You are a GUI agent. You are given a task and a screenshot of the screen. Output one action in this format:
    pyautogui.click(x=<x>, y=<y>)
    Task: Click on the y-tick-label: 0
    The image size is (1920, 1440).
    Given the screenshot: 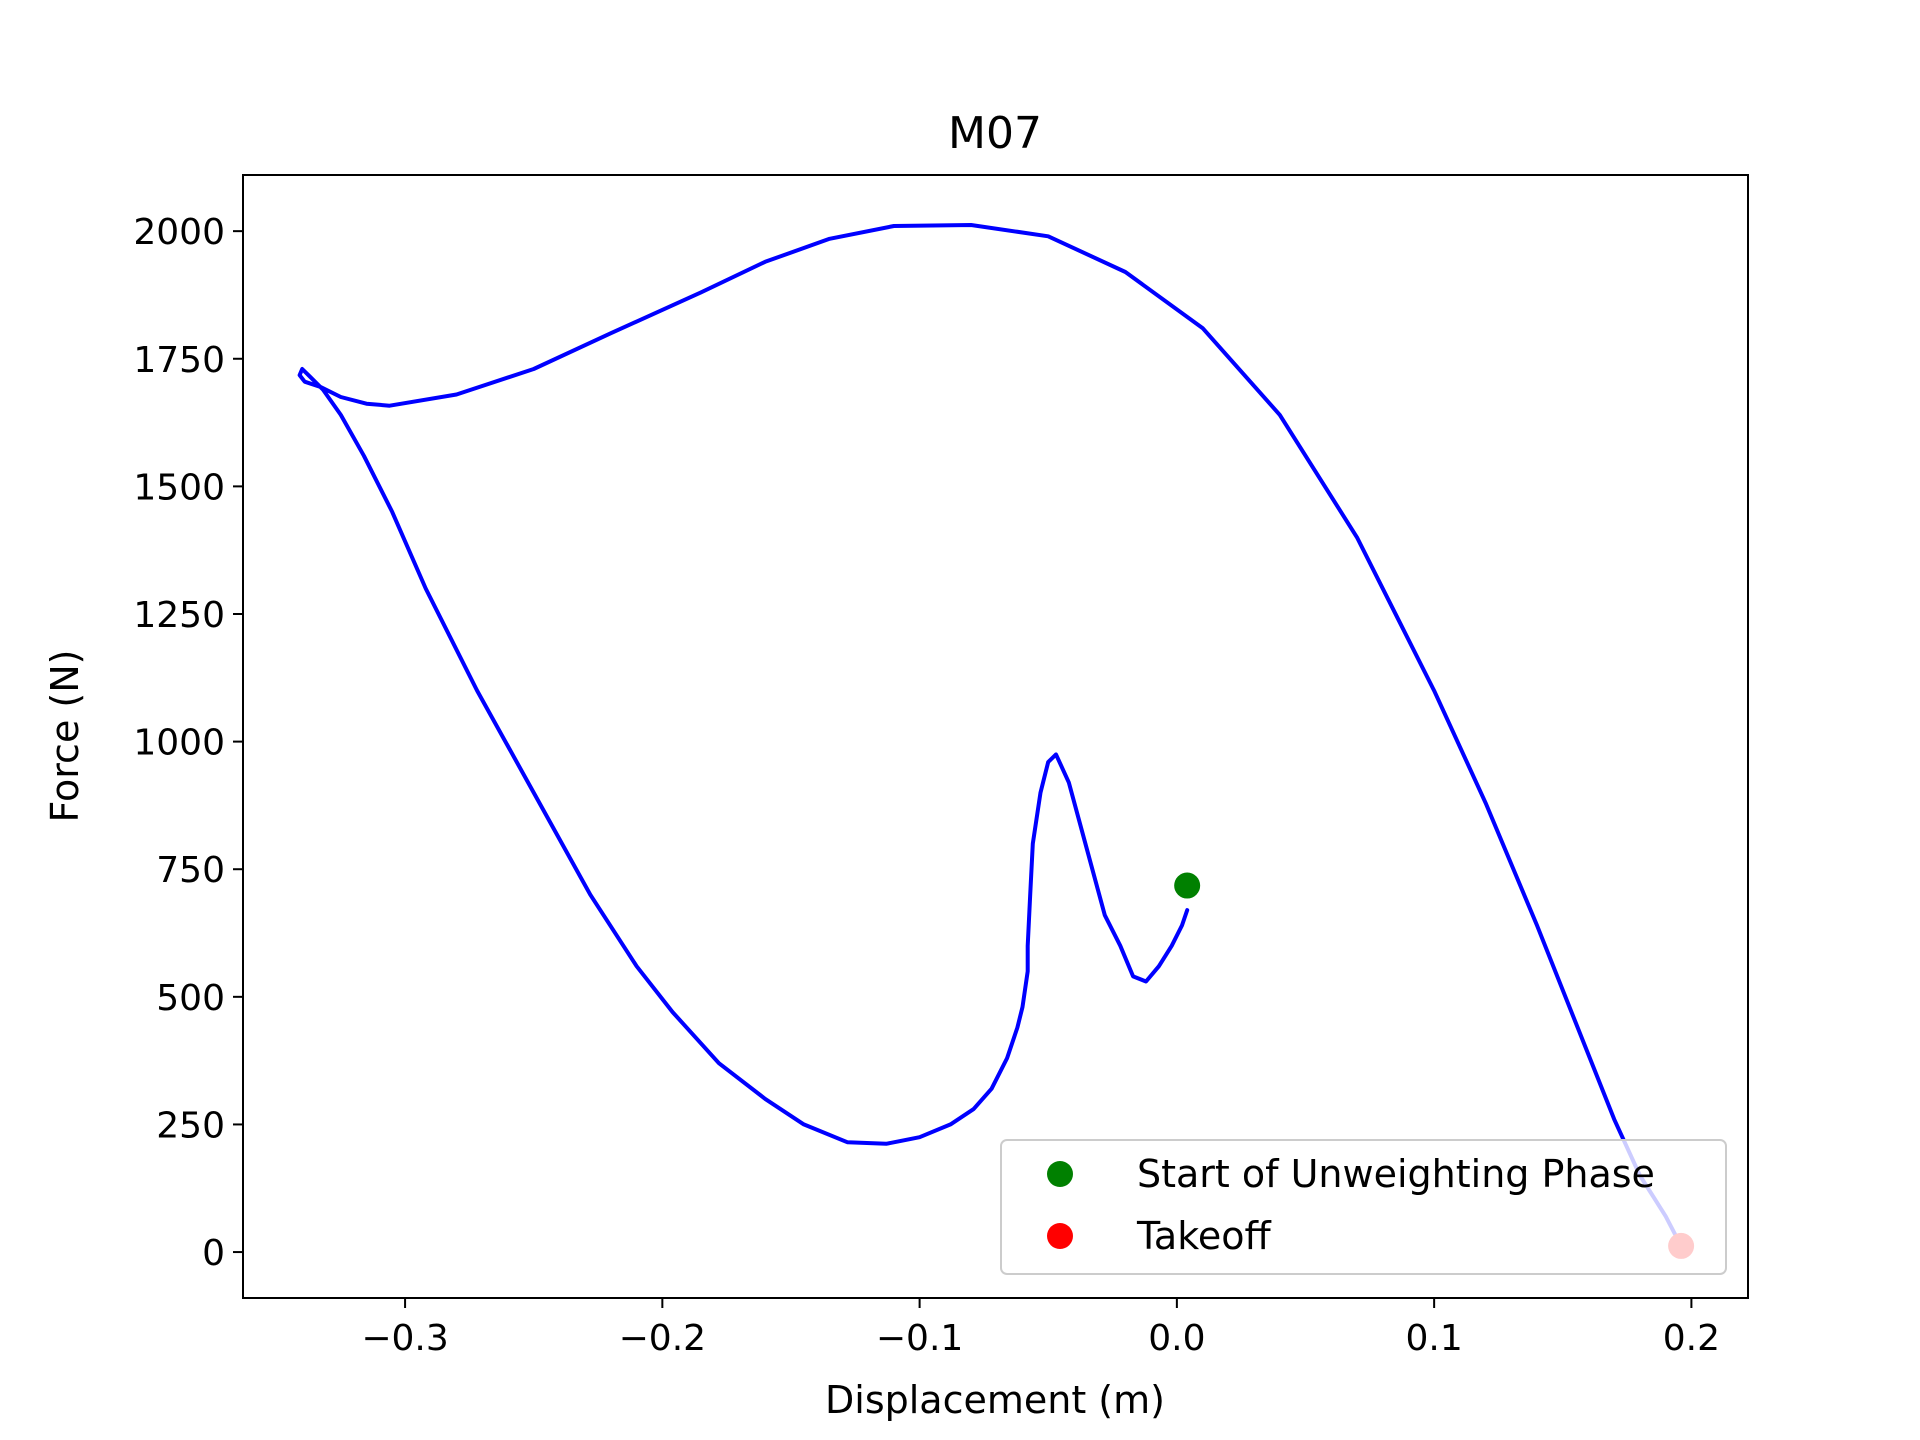 What is the action you would take?
    pyautogui.click(x=213, y=1253)
    